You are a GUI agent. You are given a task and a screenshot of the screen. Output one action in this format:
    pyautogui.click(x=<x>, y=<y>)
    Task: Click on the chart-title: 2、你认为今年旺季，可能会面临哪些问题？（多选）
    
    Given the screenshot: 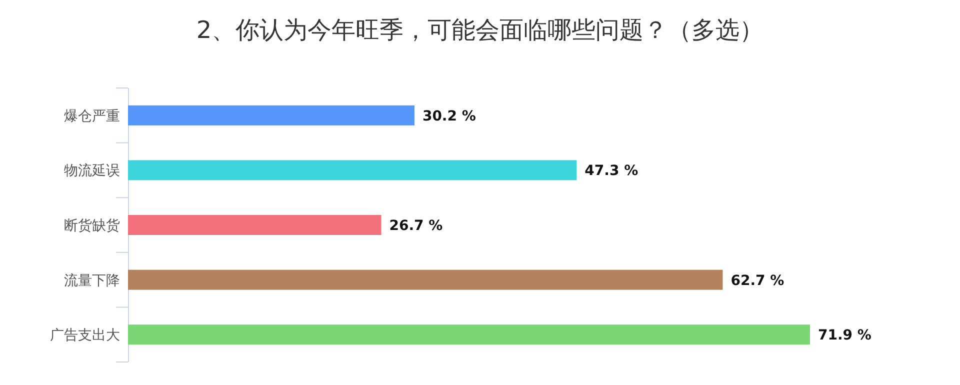 What is the action you would take?
    pyautogui.click(x=480, y=30)
    